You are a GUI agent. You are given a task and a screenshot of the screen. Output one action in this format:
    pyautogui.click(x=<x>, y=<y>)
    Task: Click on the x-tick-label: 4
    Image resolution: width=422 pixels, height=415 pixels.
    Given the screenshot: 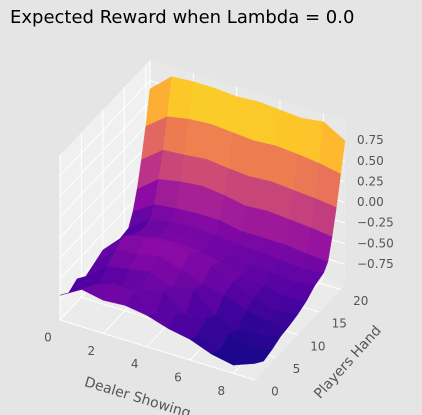 What is the action you would take?
    pyautogui.click(x=135, y=364)
    